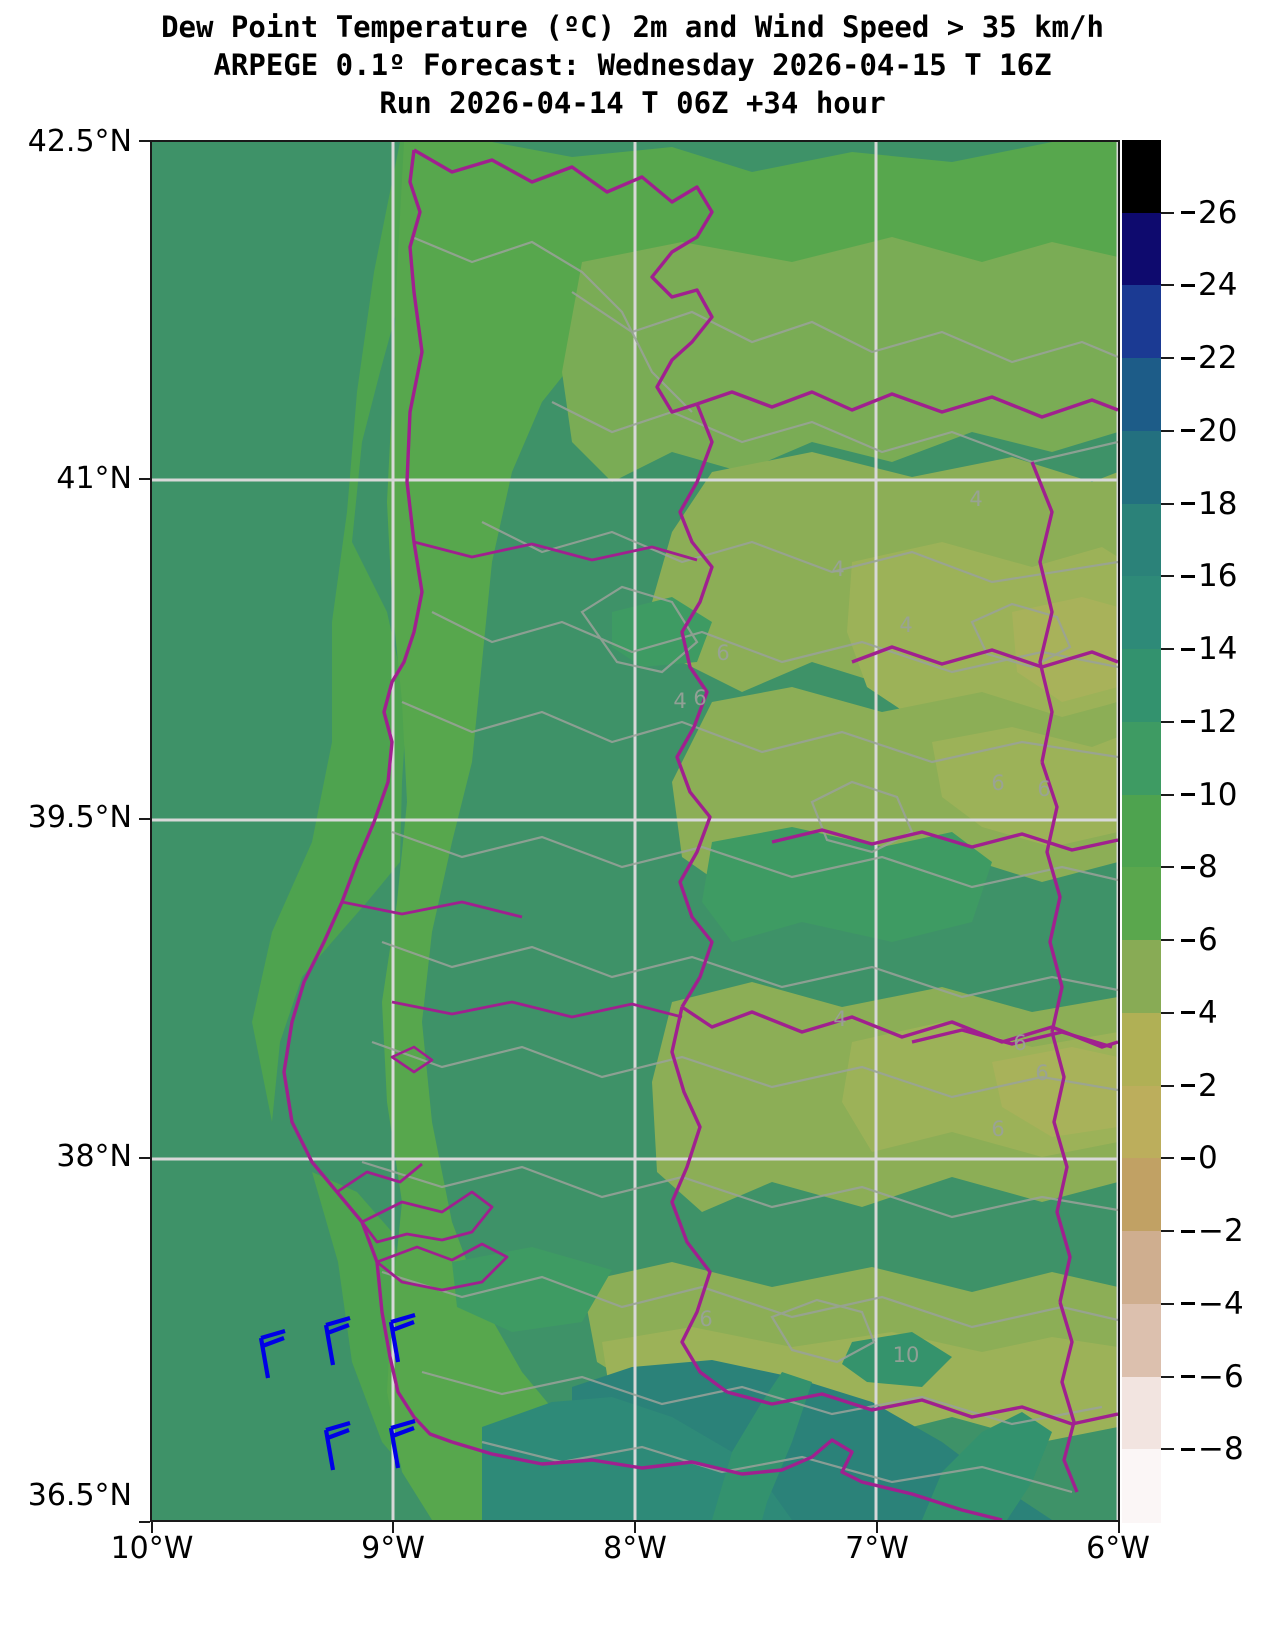 The width and height of the screenshot is (1265, 1646). What do you see at coordinates (1221, 1449) in the screenshot?
I see `colorbar-label--8: −8` at bounding box center [1221, 1449].